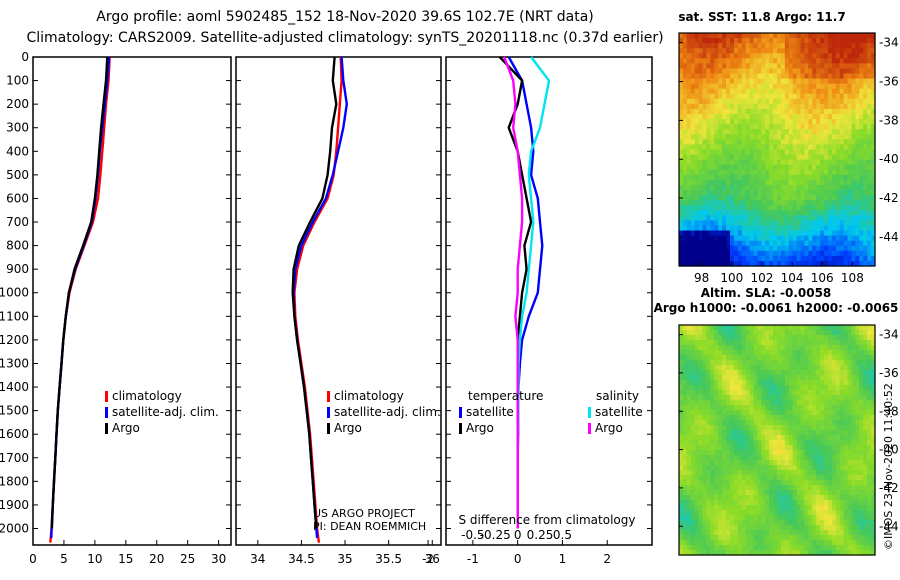 The height and width of the screenshot is (580, 900). Describe the element at coordinates (889, 159) in the screenshot. I see `map-y-tick-label: -40` at that location.